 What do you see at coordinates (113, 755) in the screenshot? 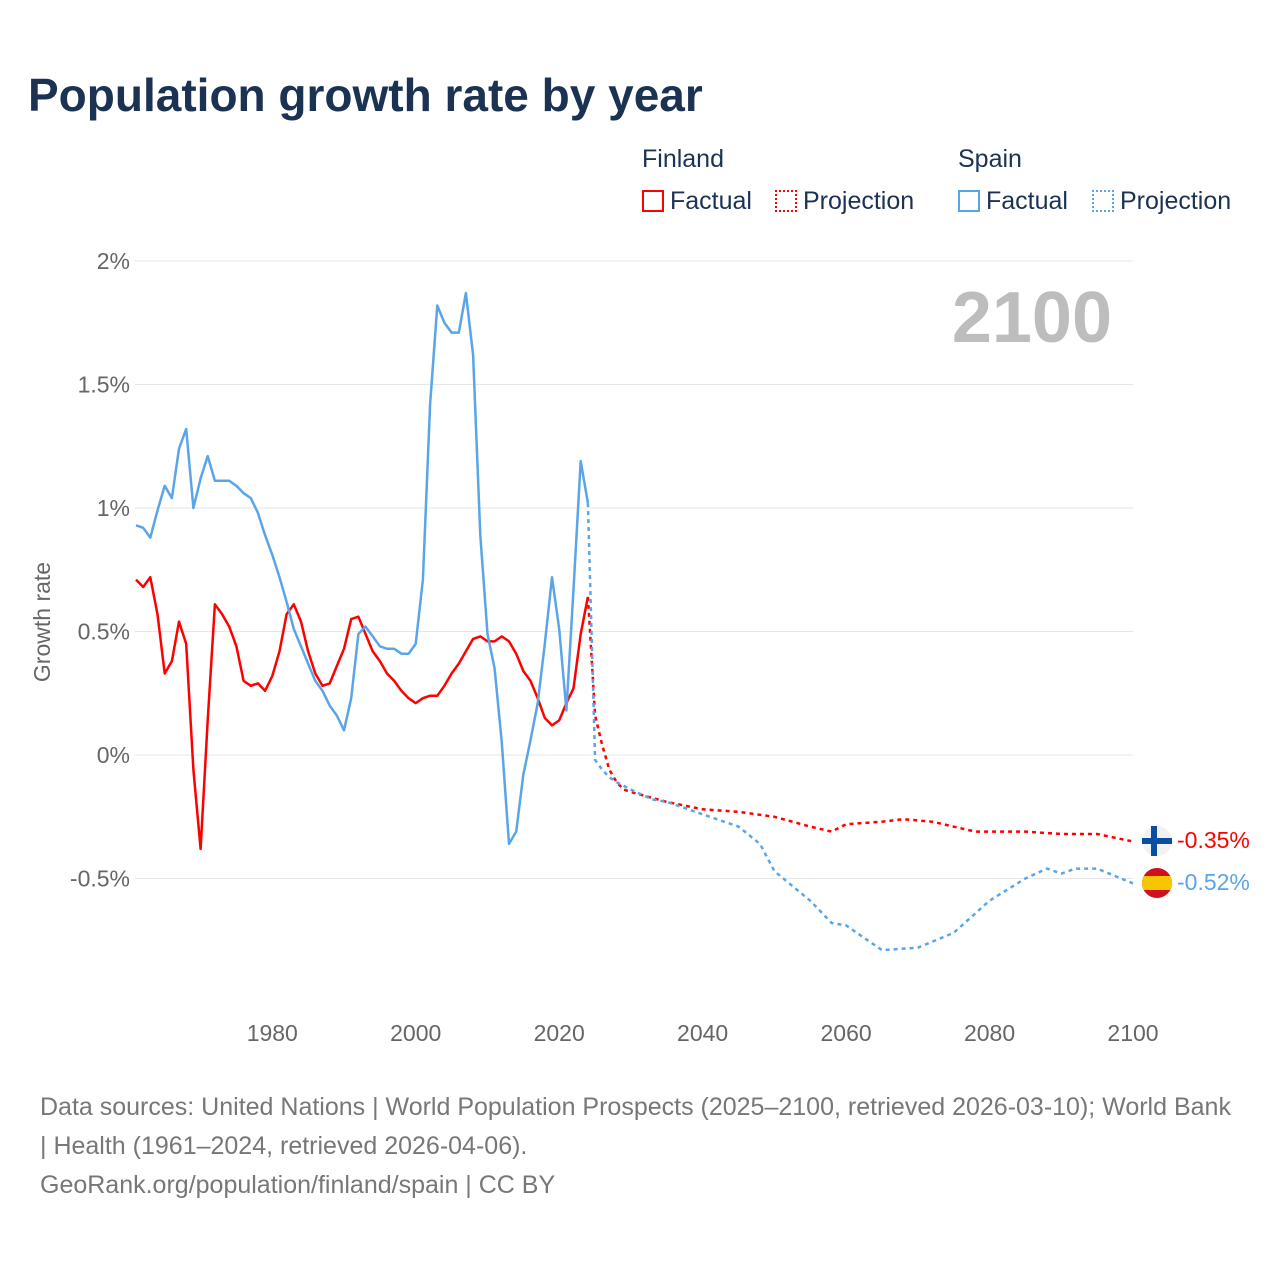
I see `y-tick-label: 0%` at bounding box center [113, 755].